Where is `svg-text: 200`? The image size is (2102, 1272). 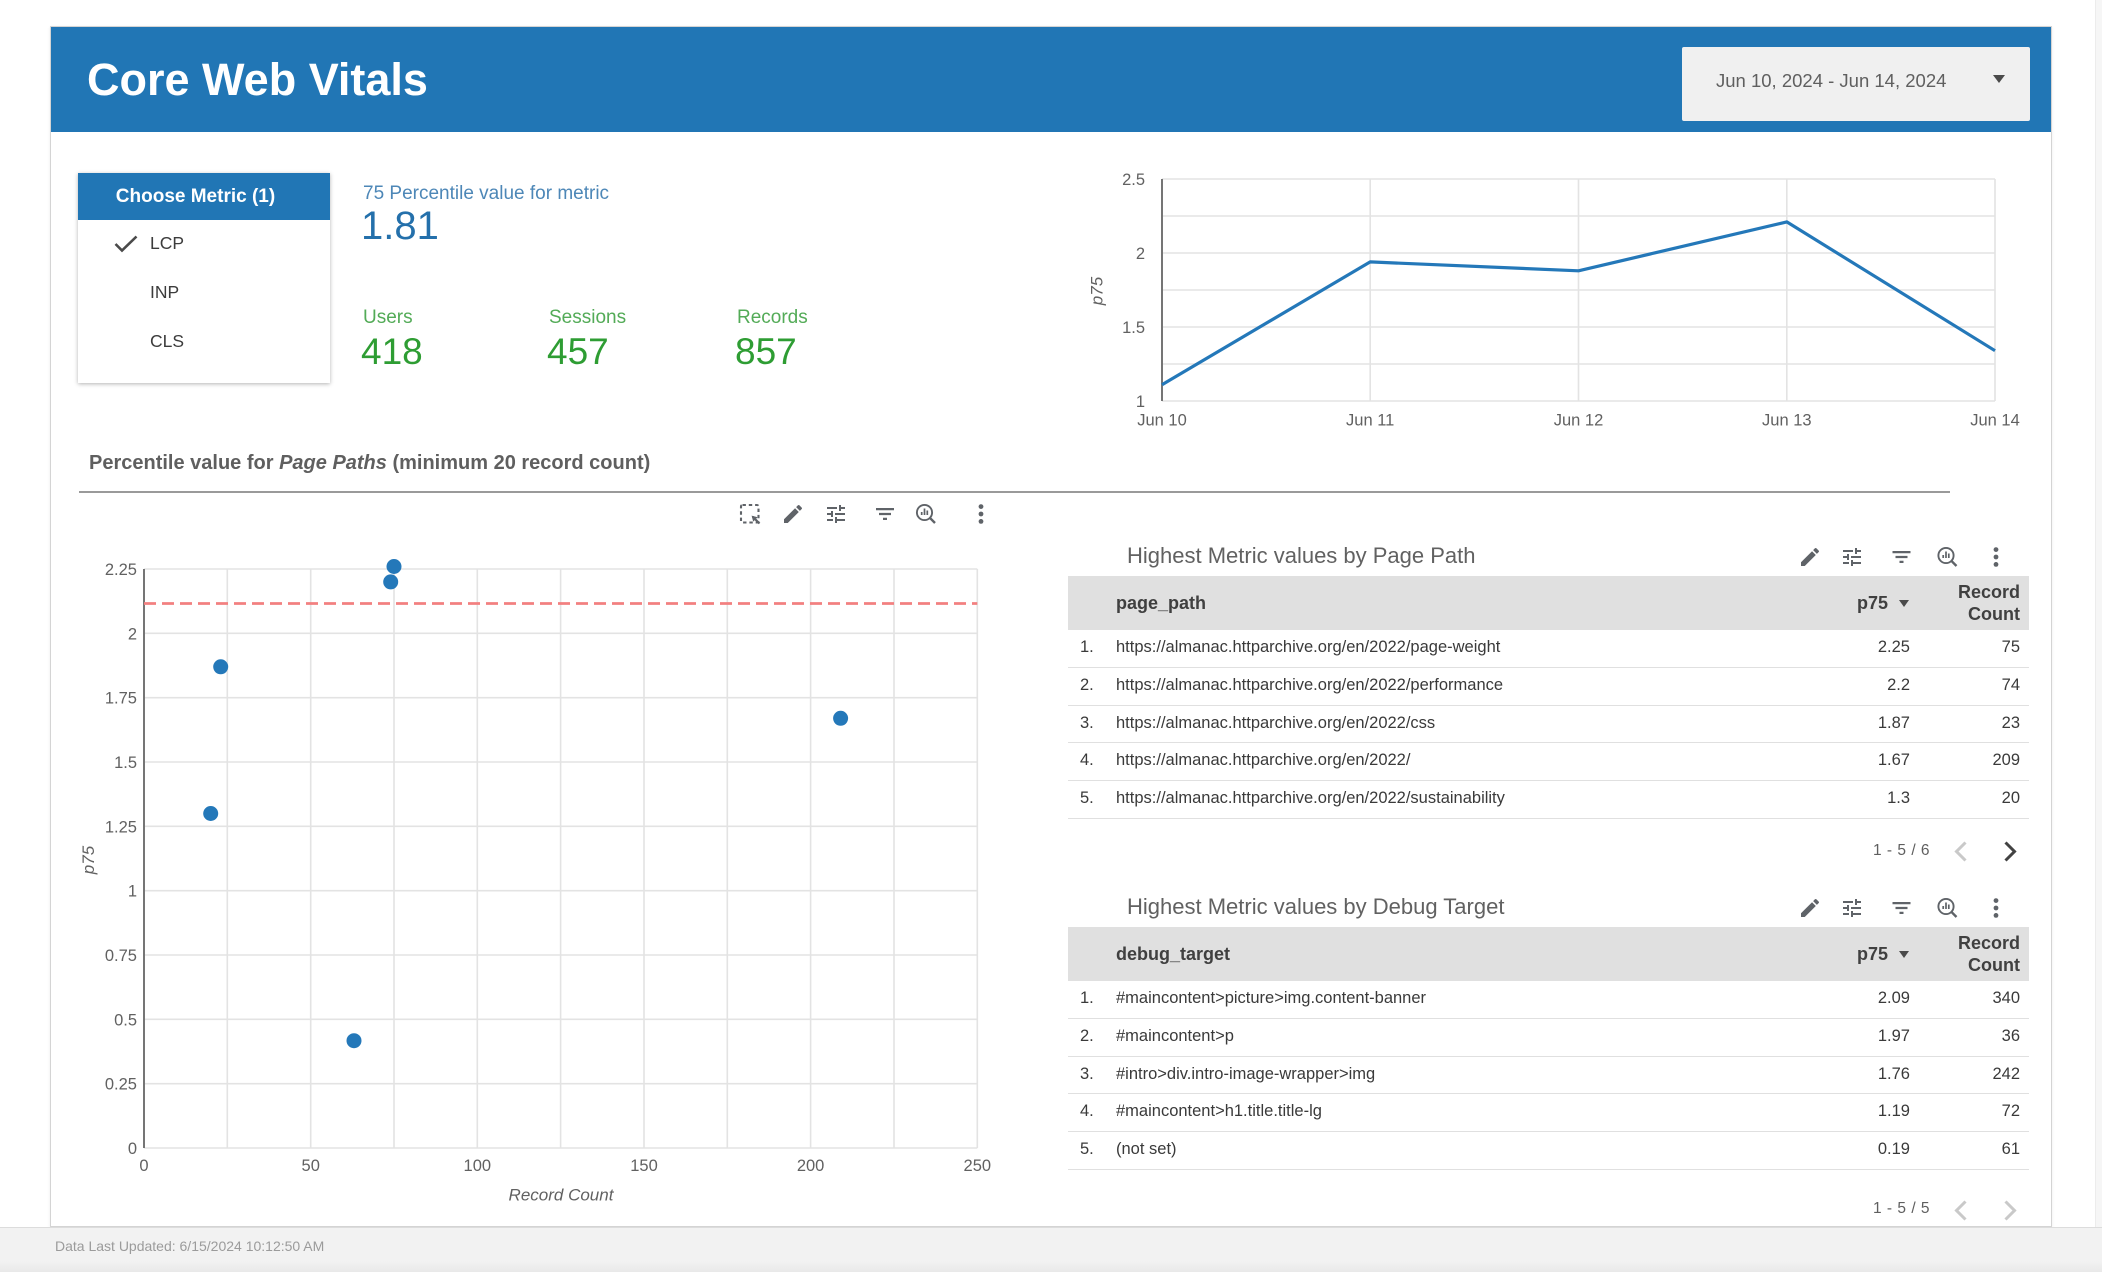 svg-text: 200 is located at coordinates (811, 1166).